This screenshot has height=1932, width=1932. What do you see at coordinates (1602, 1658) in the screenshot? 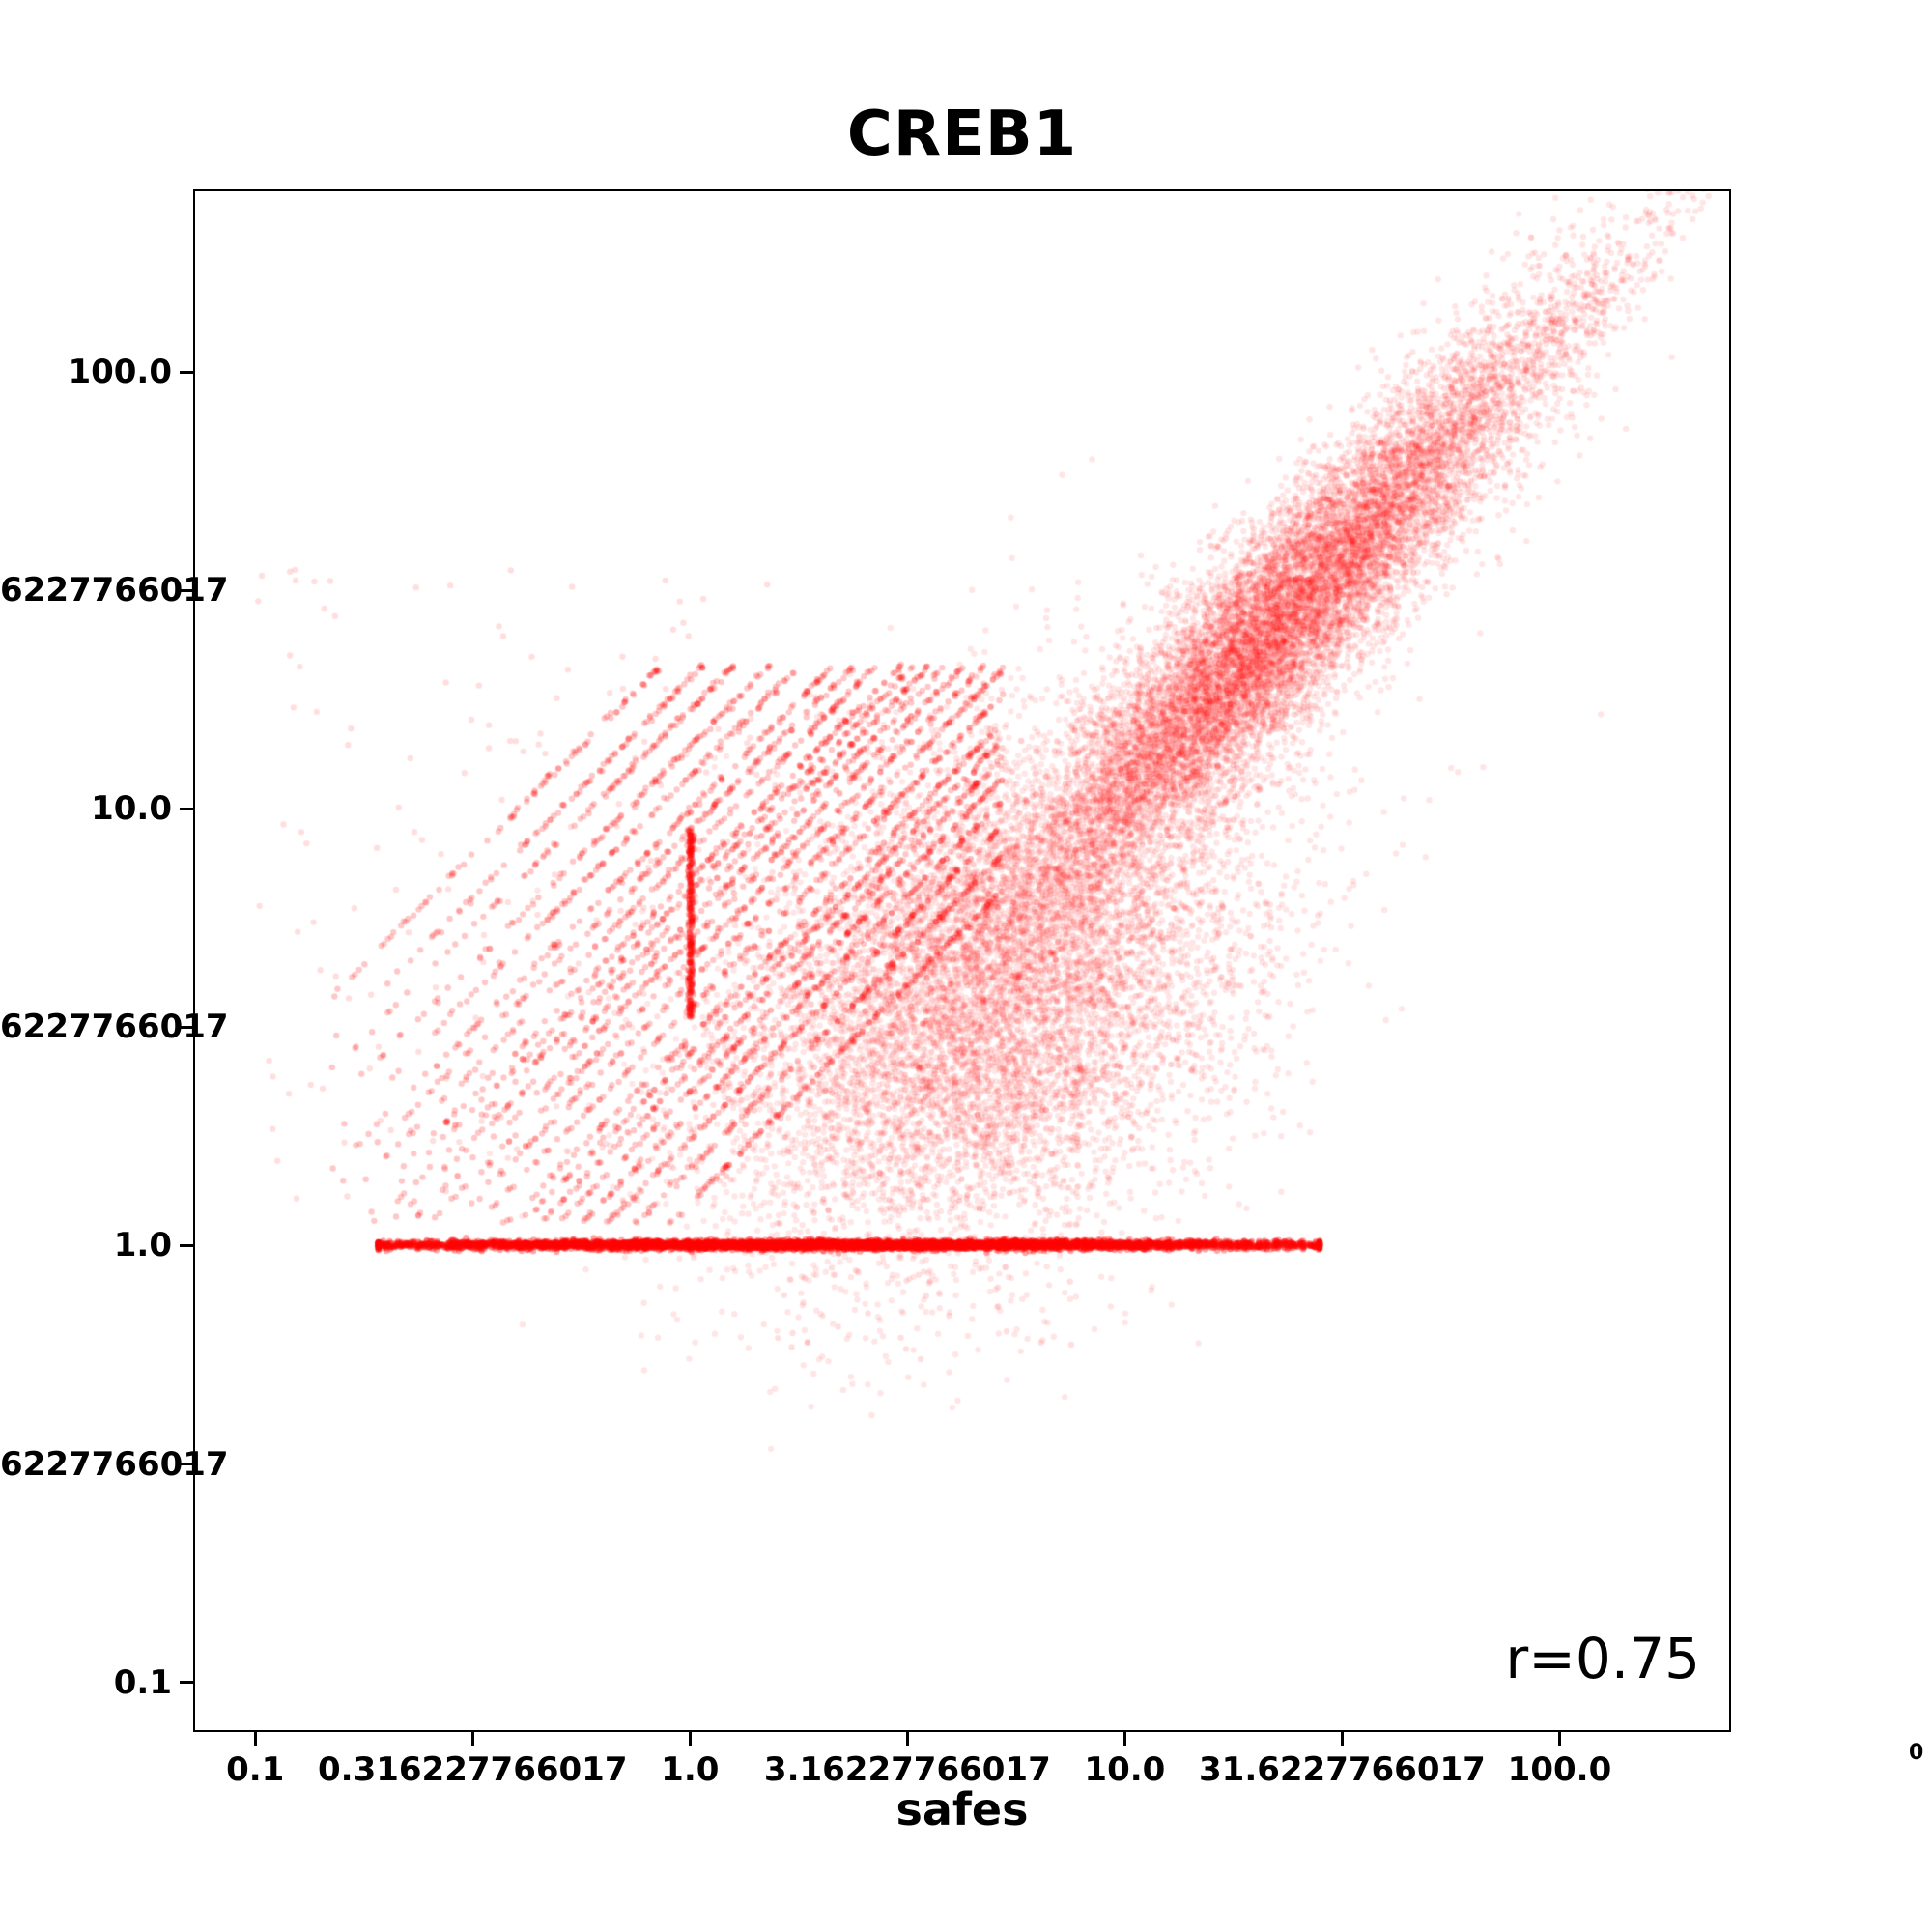
I see `correlation-annotation: r=0.75` at bounding box center [1602, 1658].